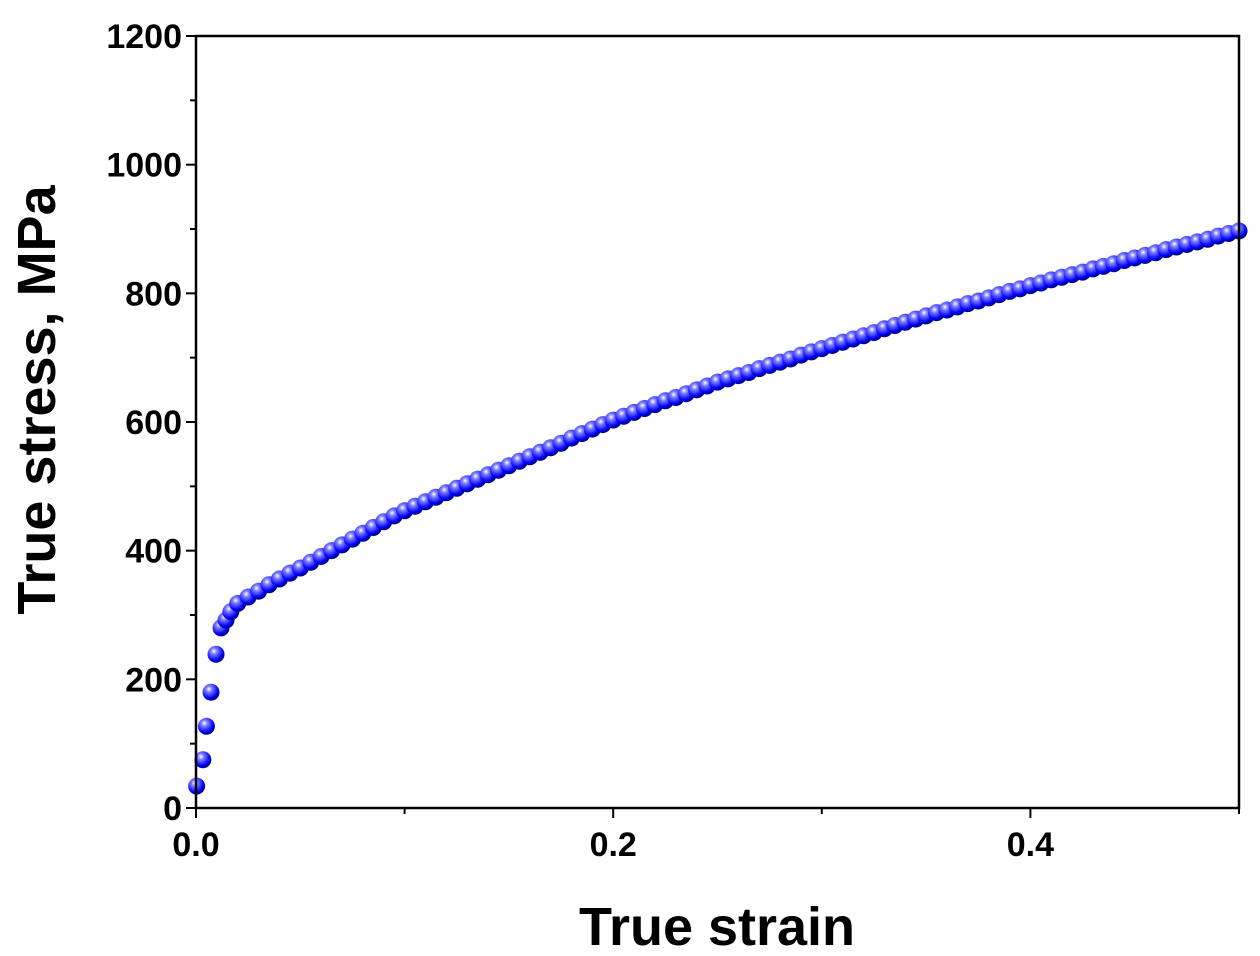 The width and height of the screenshot is (1260, 956). What do you see at coordinates (37, 399) in the screenshot?
I see `y-axis-title: True stress, MPa` at bounding box center [37, 399].